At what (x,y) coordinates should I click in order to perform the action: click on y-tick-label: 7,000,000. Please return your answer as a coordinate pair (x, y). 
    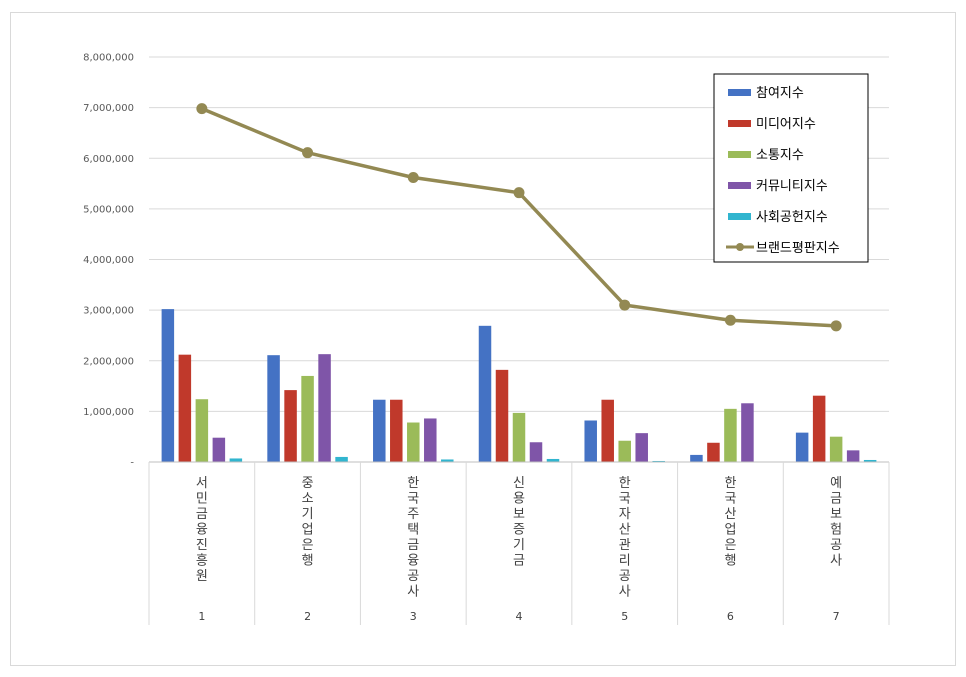
    Looking at the image, I should click on (108, 108).